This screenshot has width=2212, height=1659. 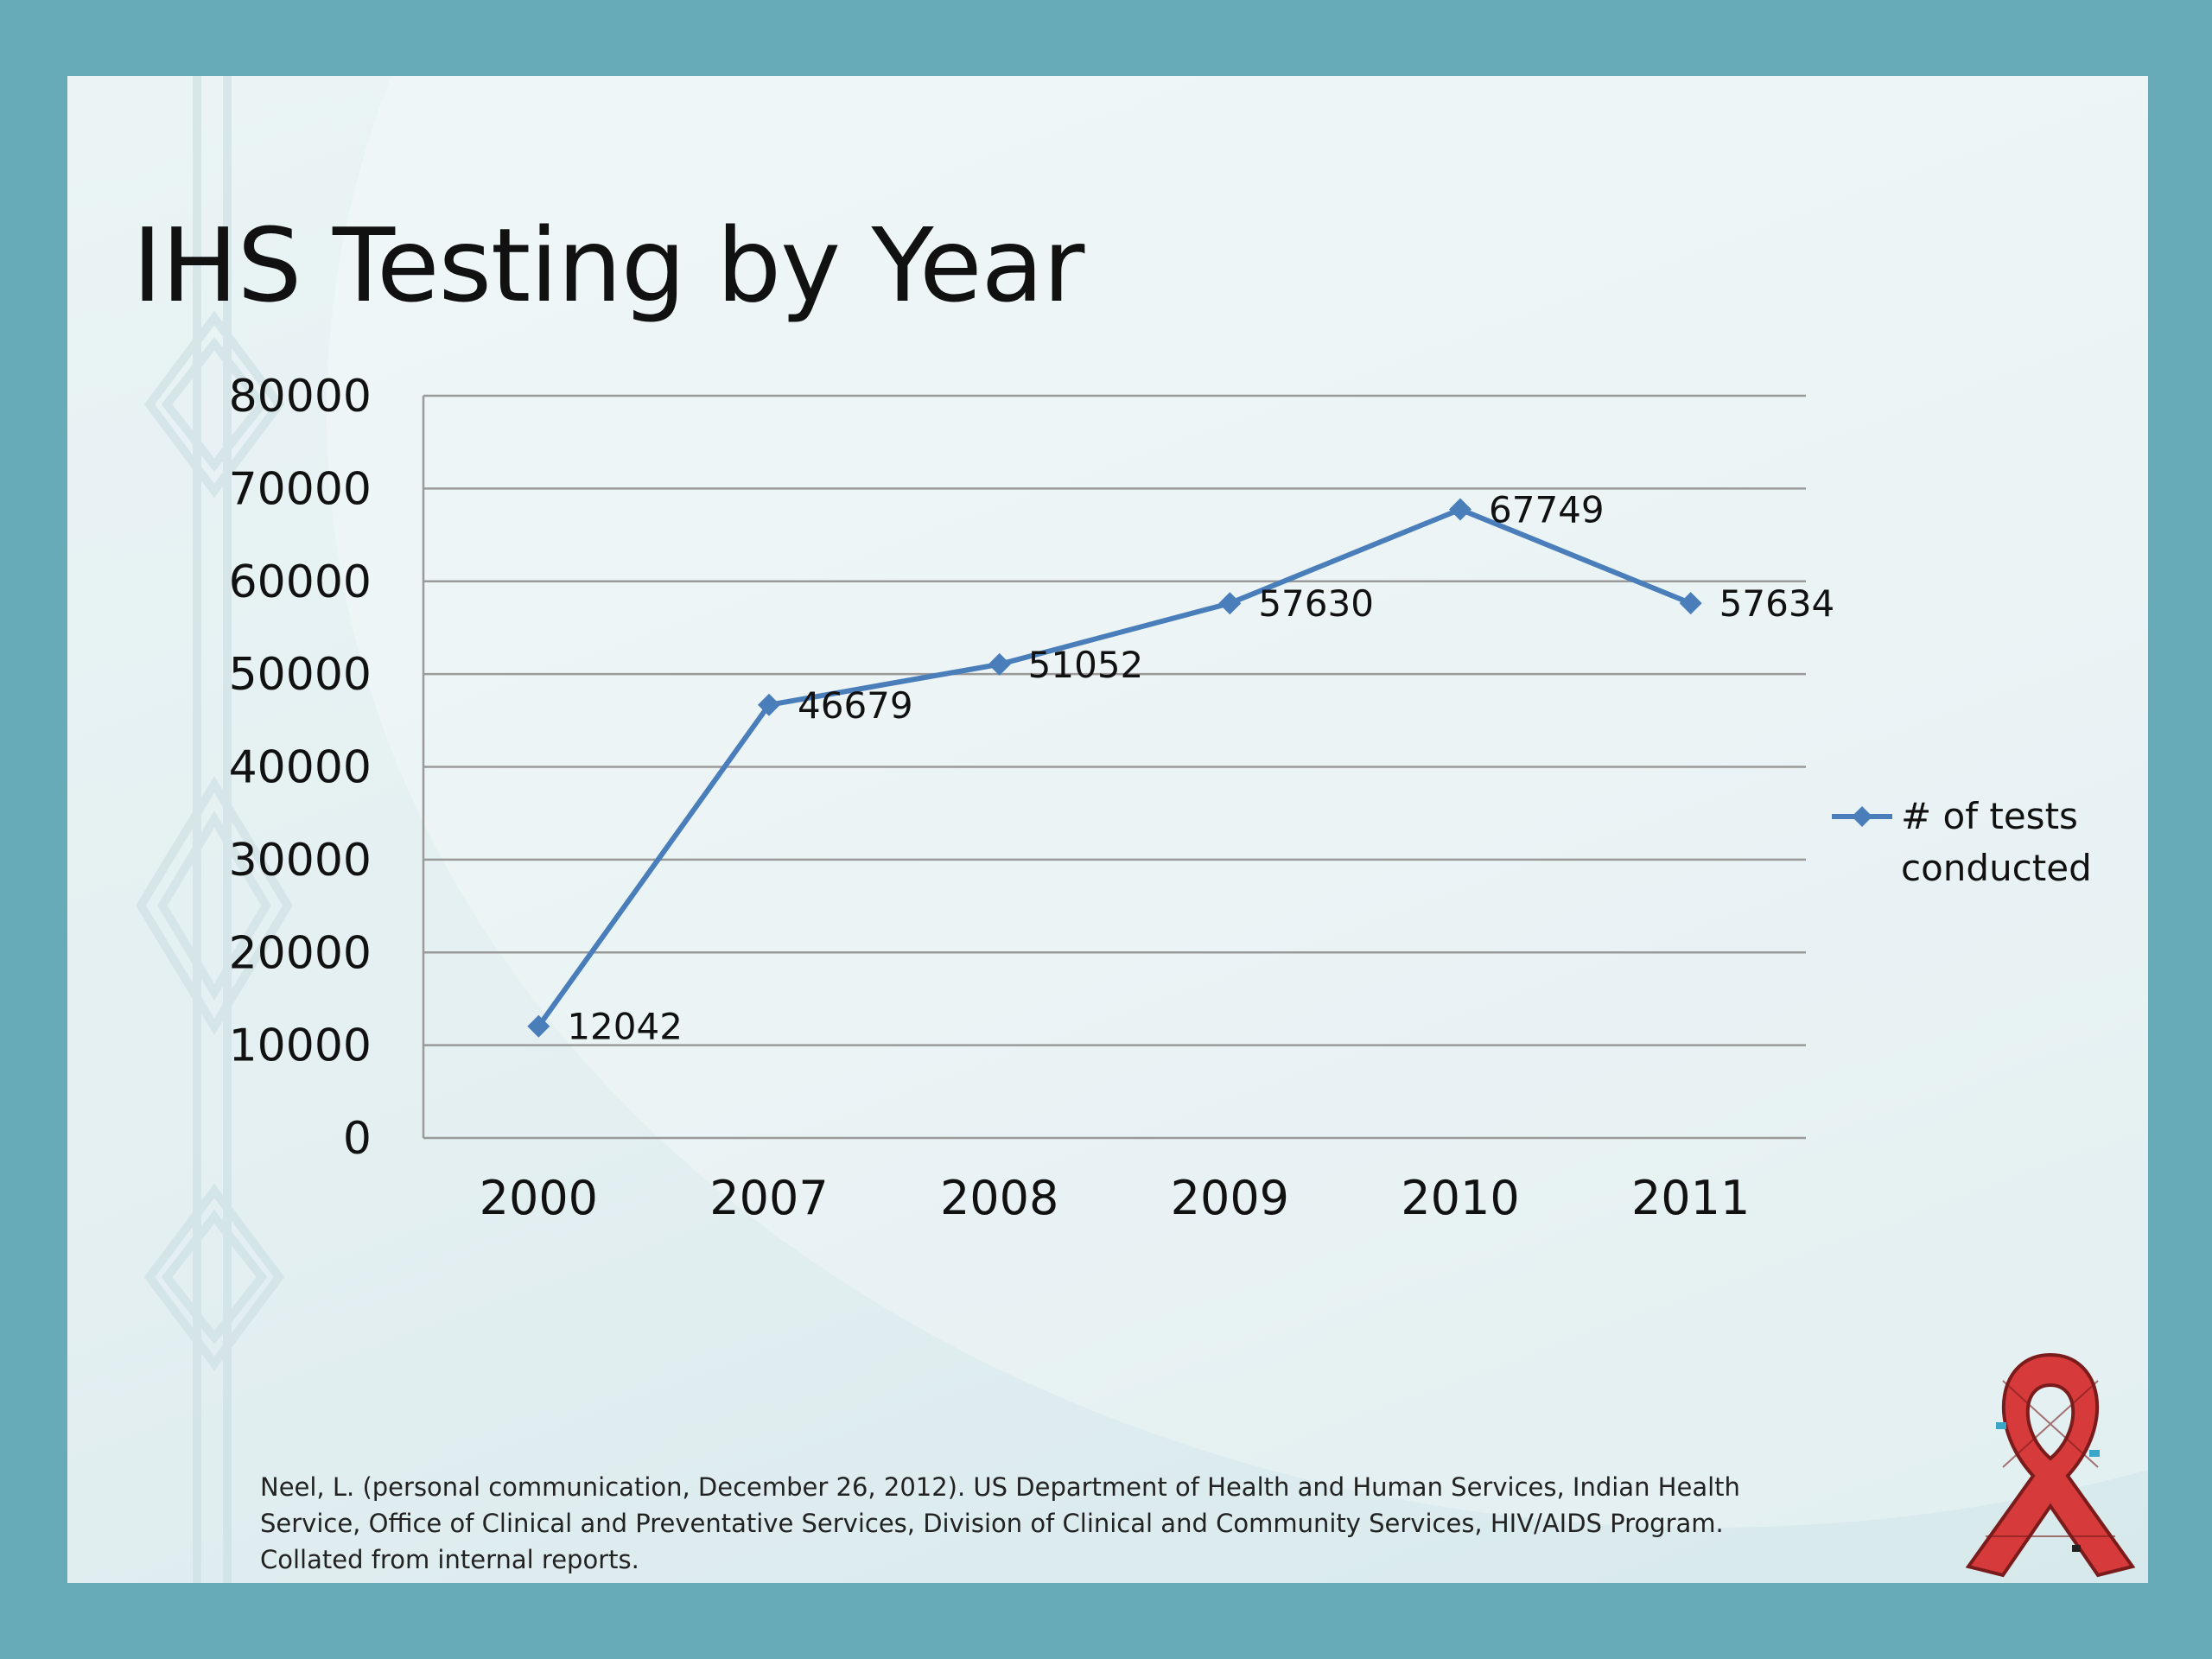 What do you see at coordinates (1777, 603) in the screenshot?
I see `data-label: 57634` at bounding box center [1777, 603].